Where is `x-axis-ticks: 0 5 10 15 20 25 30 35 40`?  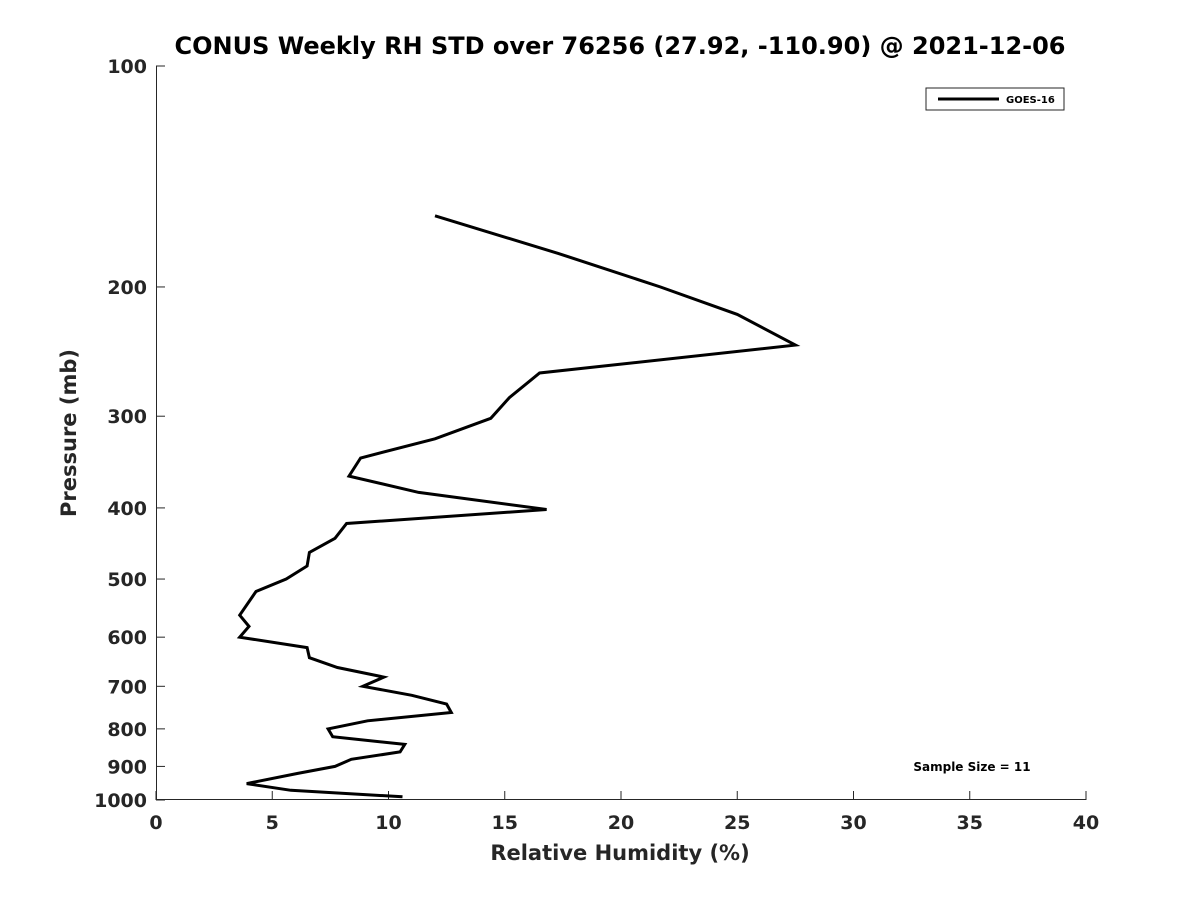 x-axis-ticks: 0 5 10 15 20 25 30 35 40 is located at coordinates (624, 812).